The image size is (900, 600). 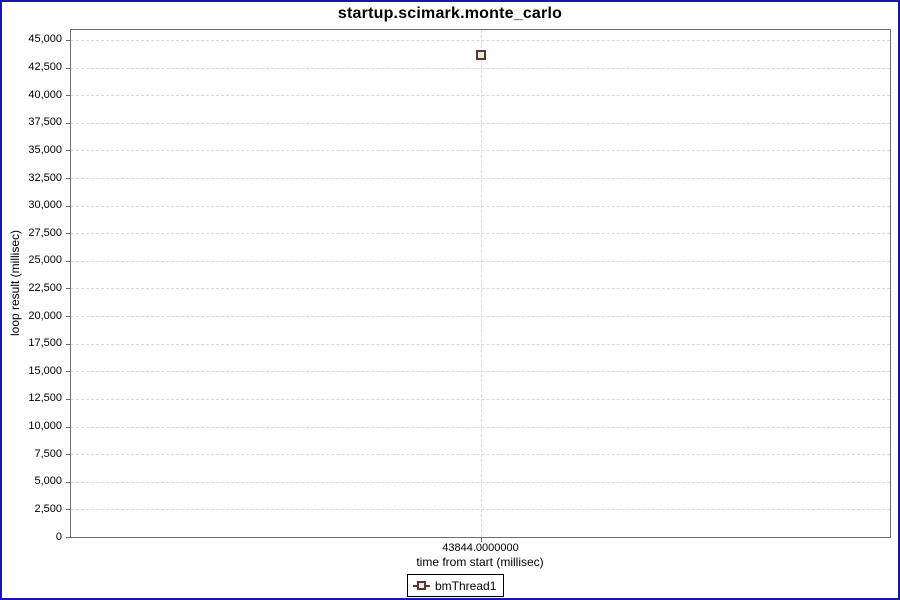 I want to click on y-tick-label: 12,500, so click(x=45, y=398).